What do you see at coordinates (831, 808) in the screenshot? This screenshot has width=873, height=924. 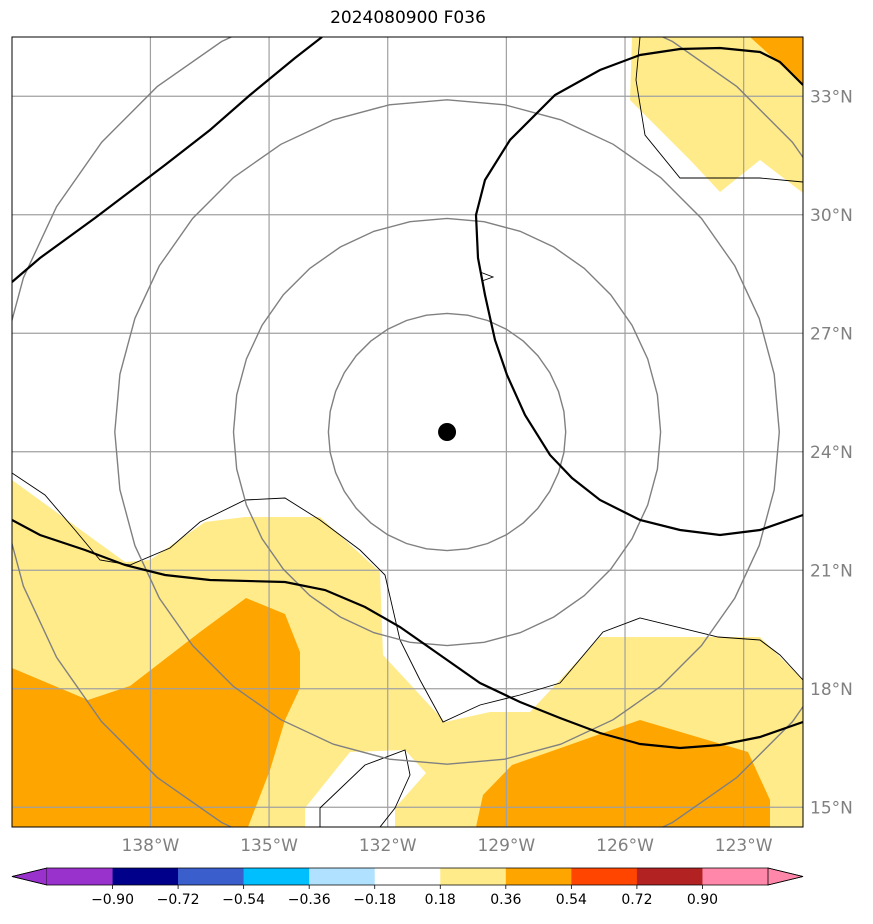 I see `lat-tick-label: 15°N` at bounding box center [831, 808].